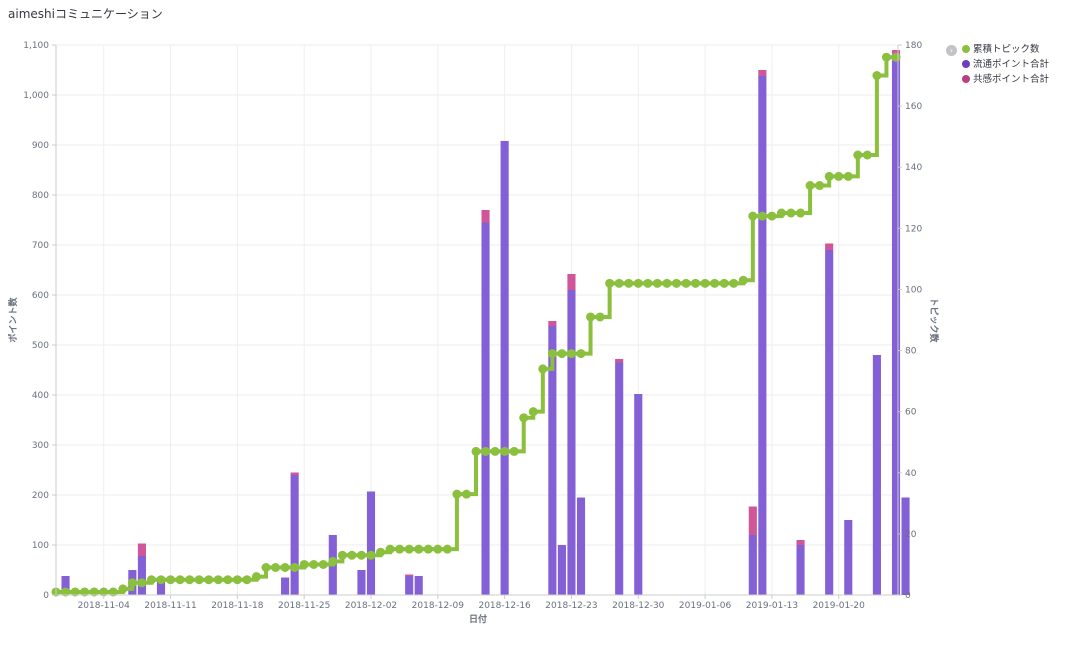 Image resolution: width=1068 pixels, height=645 pixels. What do you see at coordinates (1011, 79) in the screenshot?
I see `legend-label: 共感ポイント合計` at bounding box center [1011, 79].